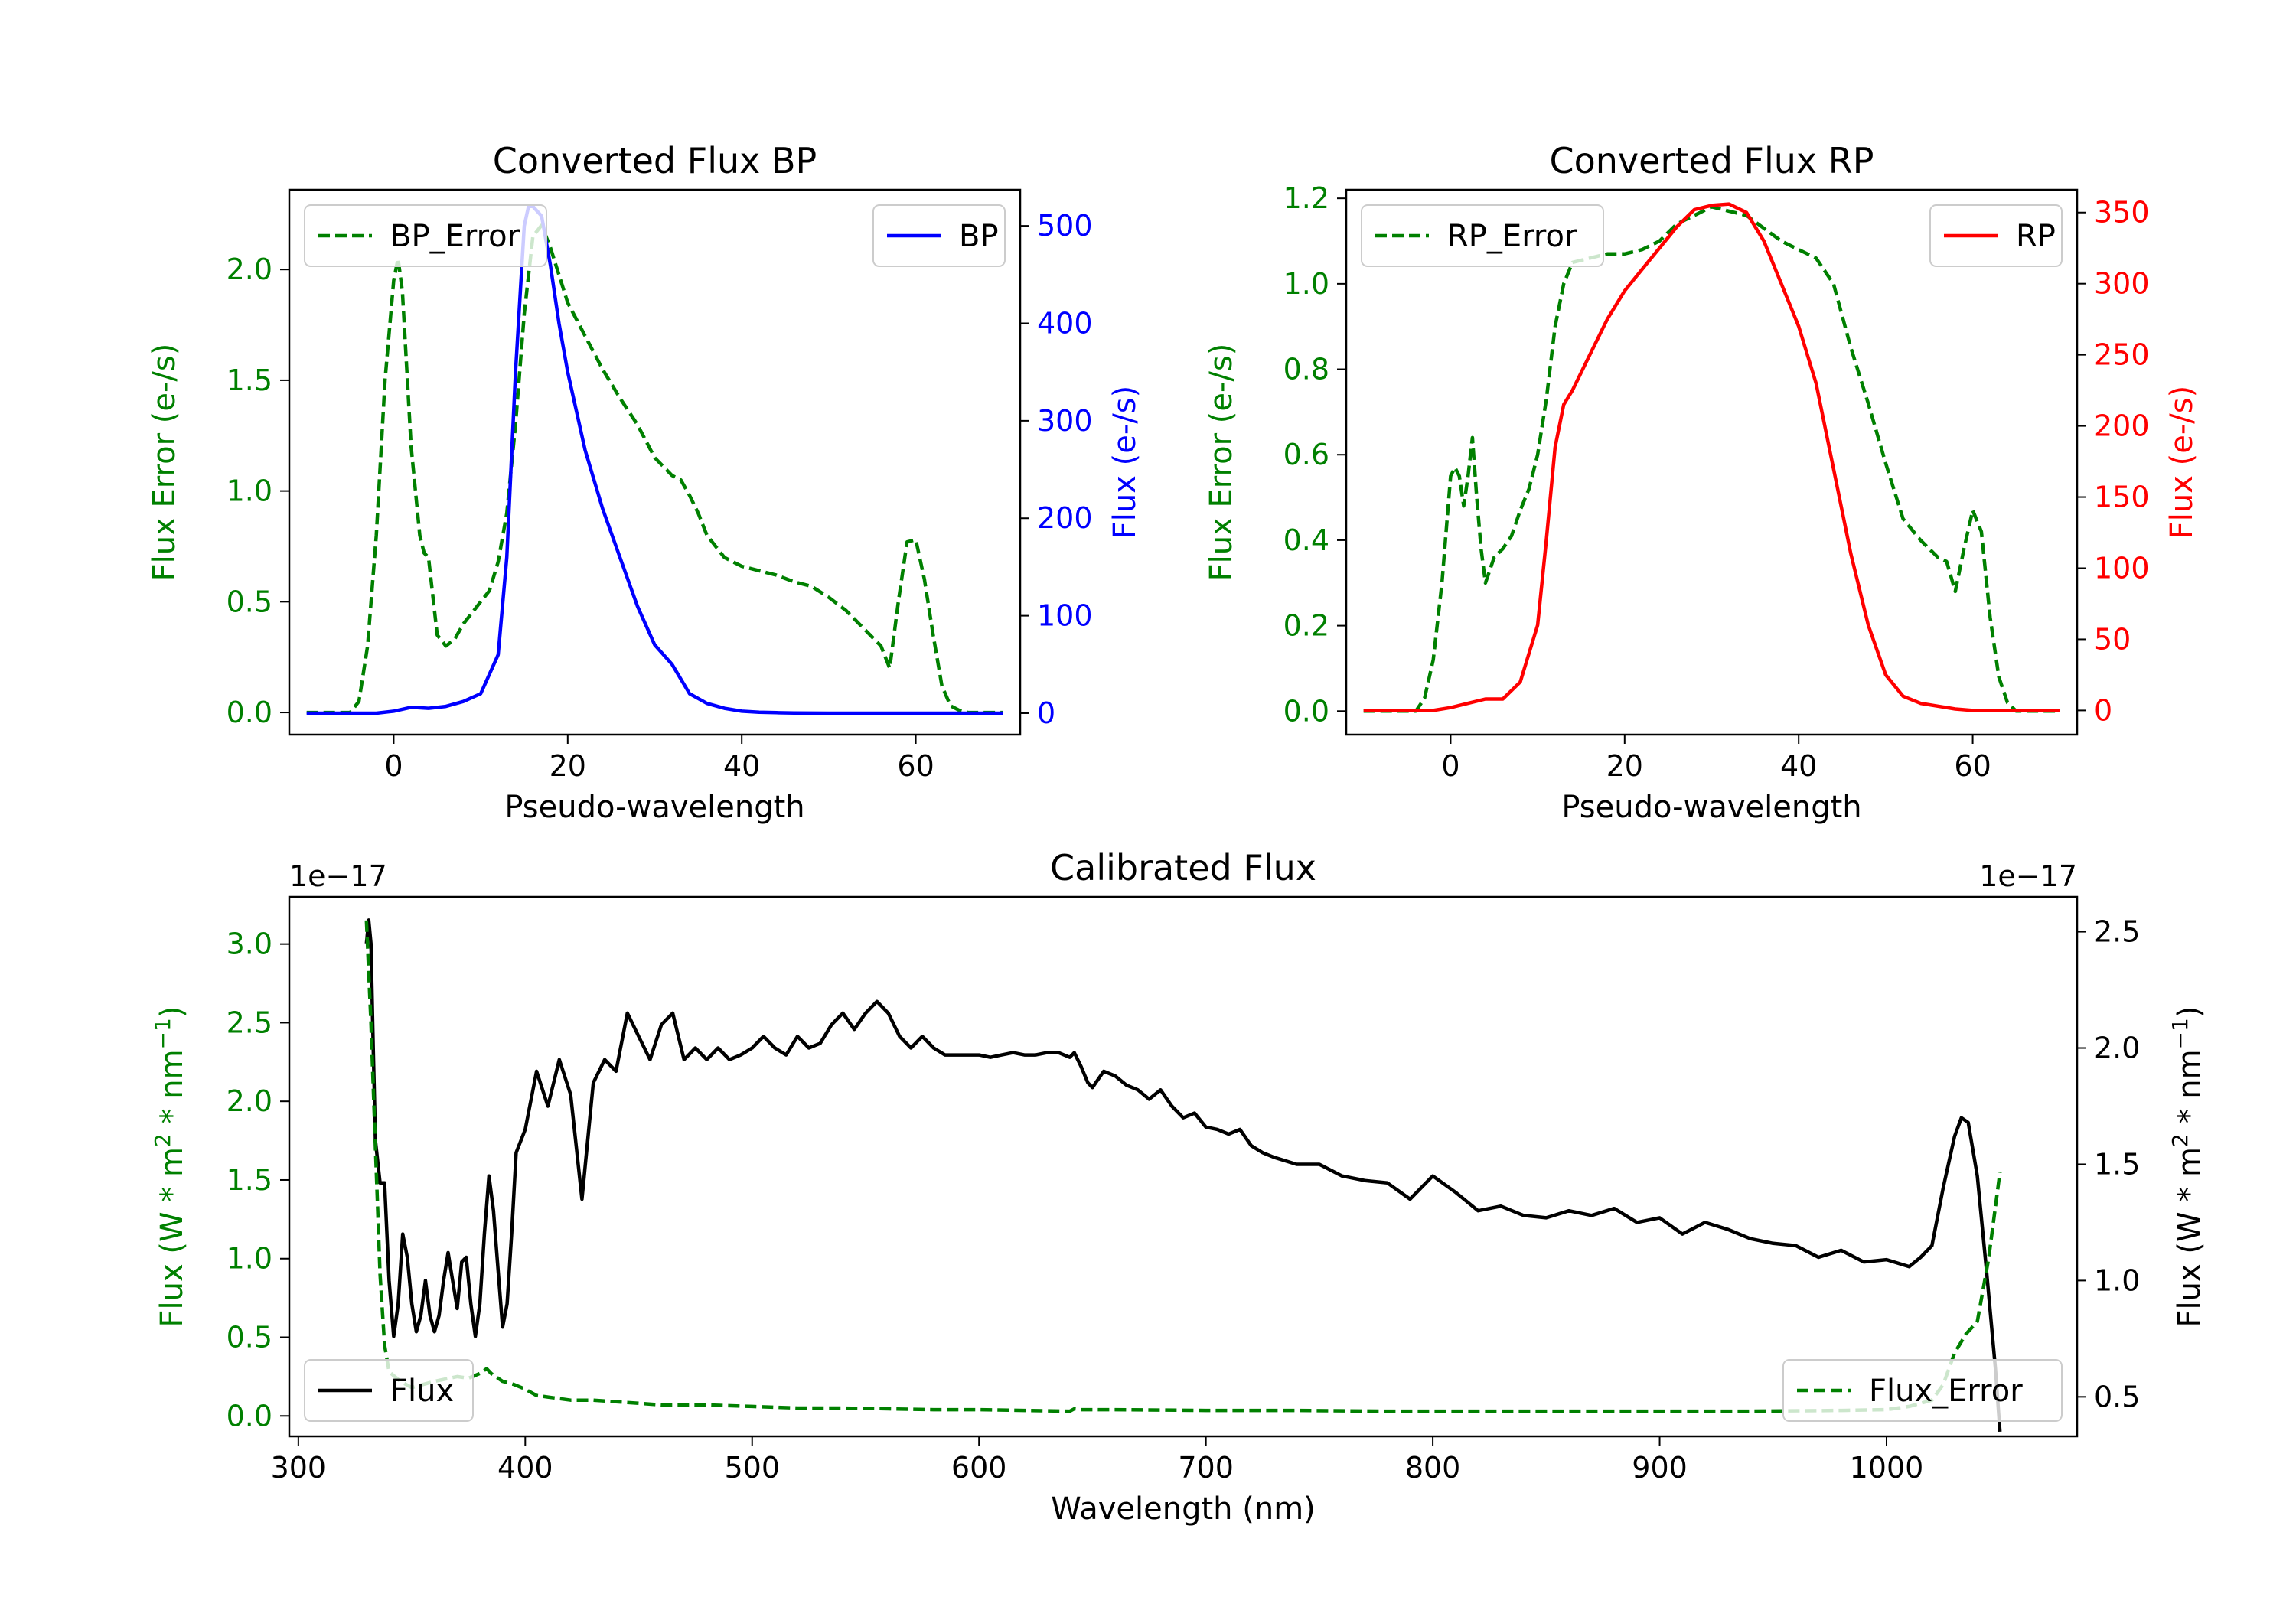  What do you see at coordinates (655, 160) in the screenshot?
I see `chart-title: Converted Flux BP` at bounding box center [655, 160].